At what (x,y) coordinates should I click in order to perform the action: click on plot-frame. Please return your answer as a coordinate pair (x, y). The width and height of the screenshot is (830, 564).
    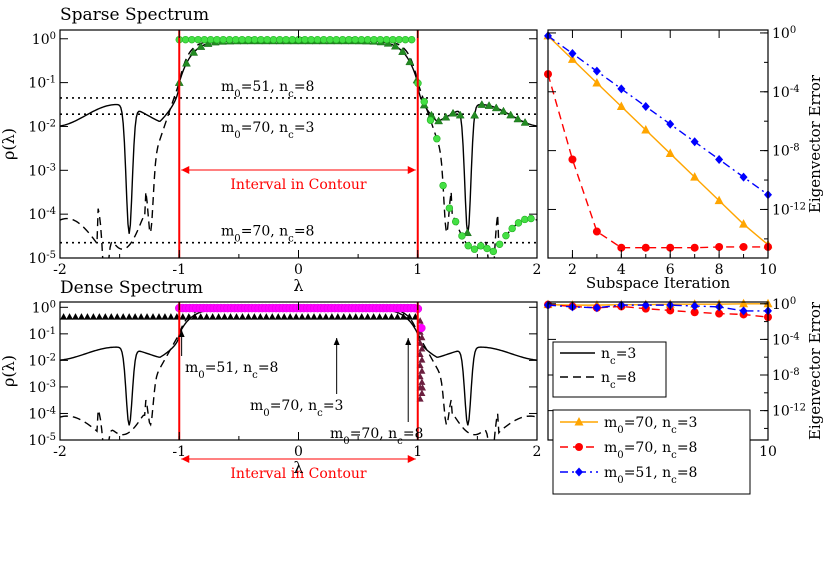
    Looking at the image, I should click on (658, 144).